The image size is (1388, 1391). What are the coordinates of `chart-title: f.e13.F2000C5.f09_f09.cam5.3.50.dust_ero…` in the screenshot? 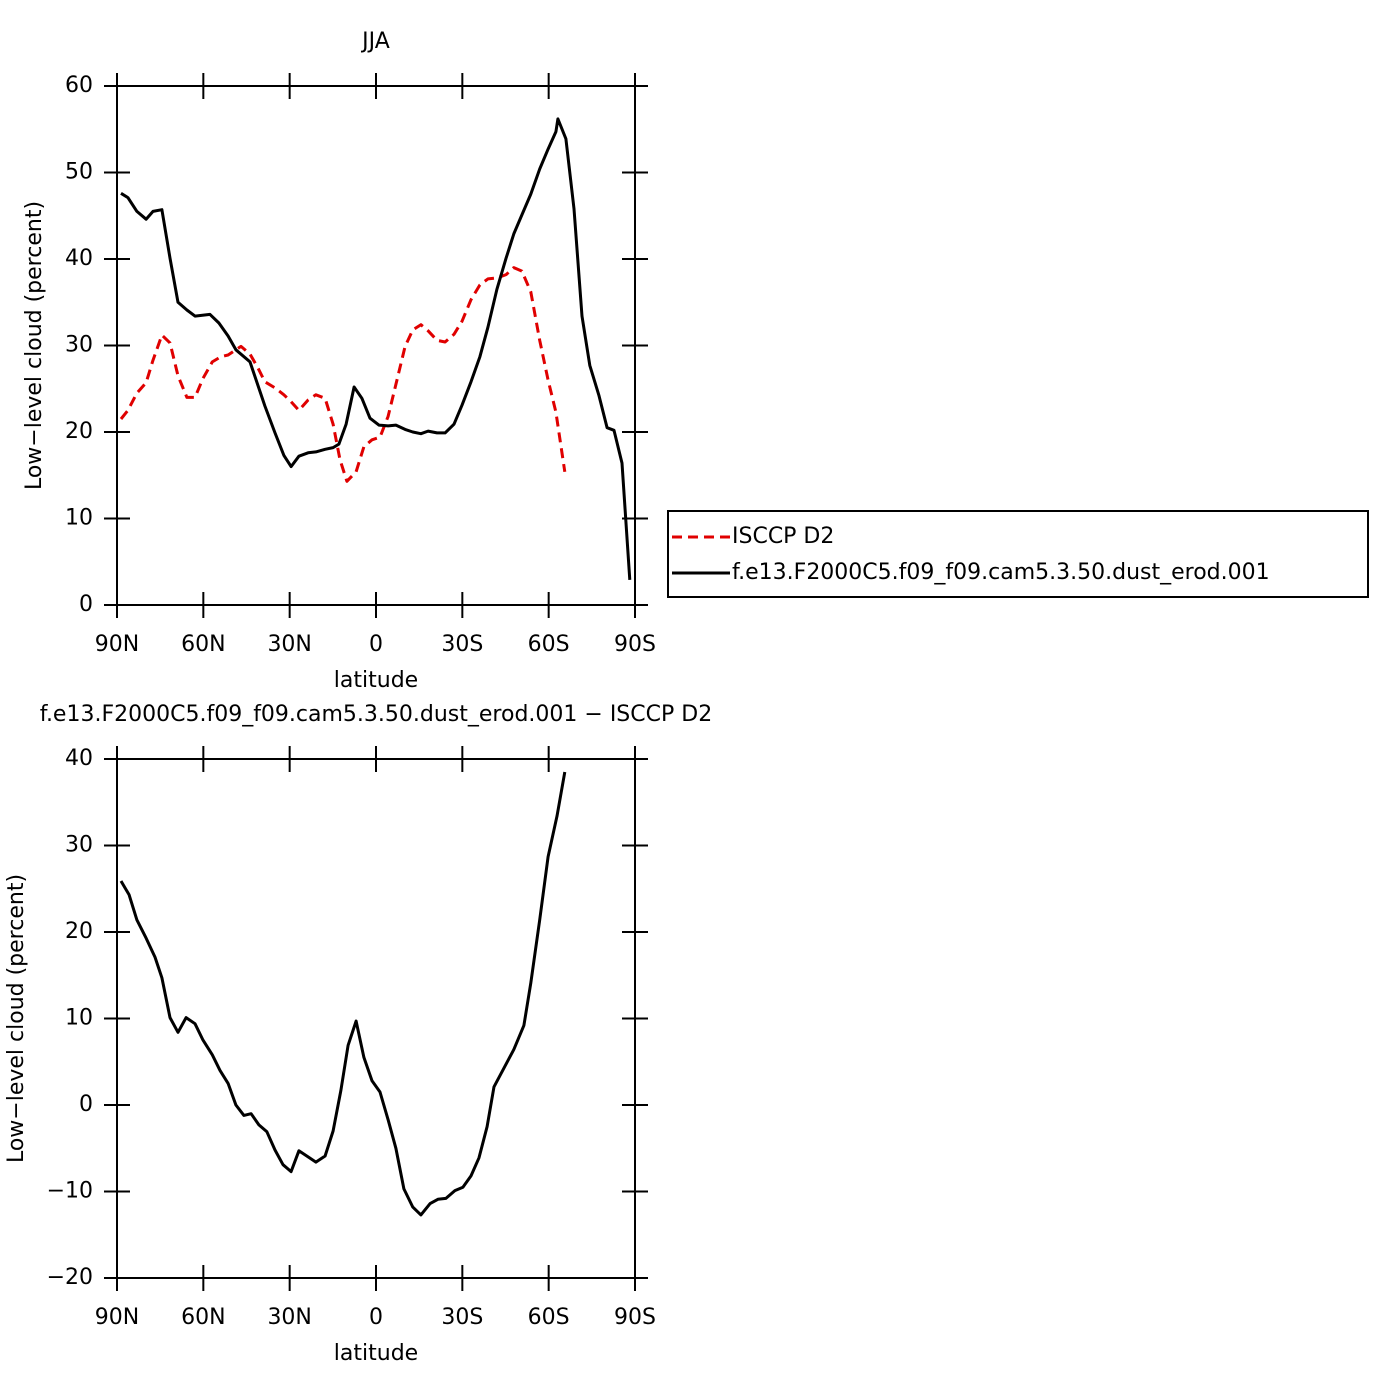 It's located at (376, 714).